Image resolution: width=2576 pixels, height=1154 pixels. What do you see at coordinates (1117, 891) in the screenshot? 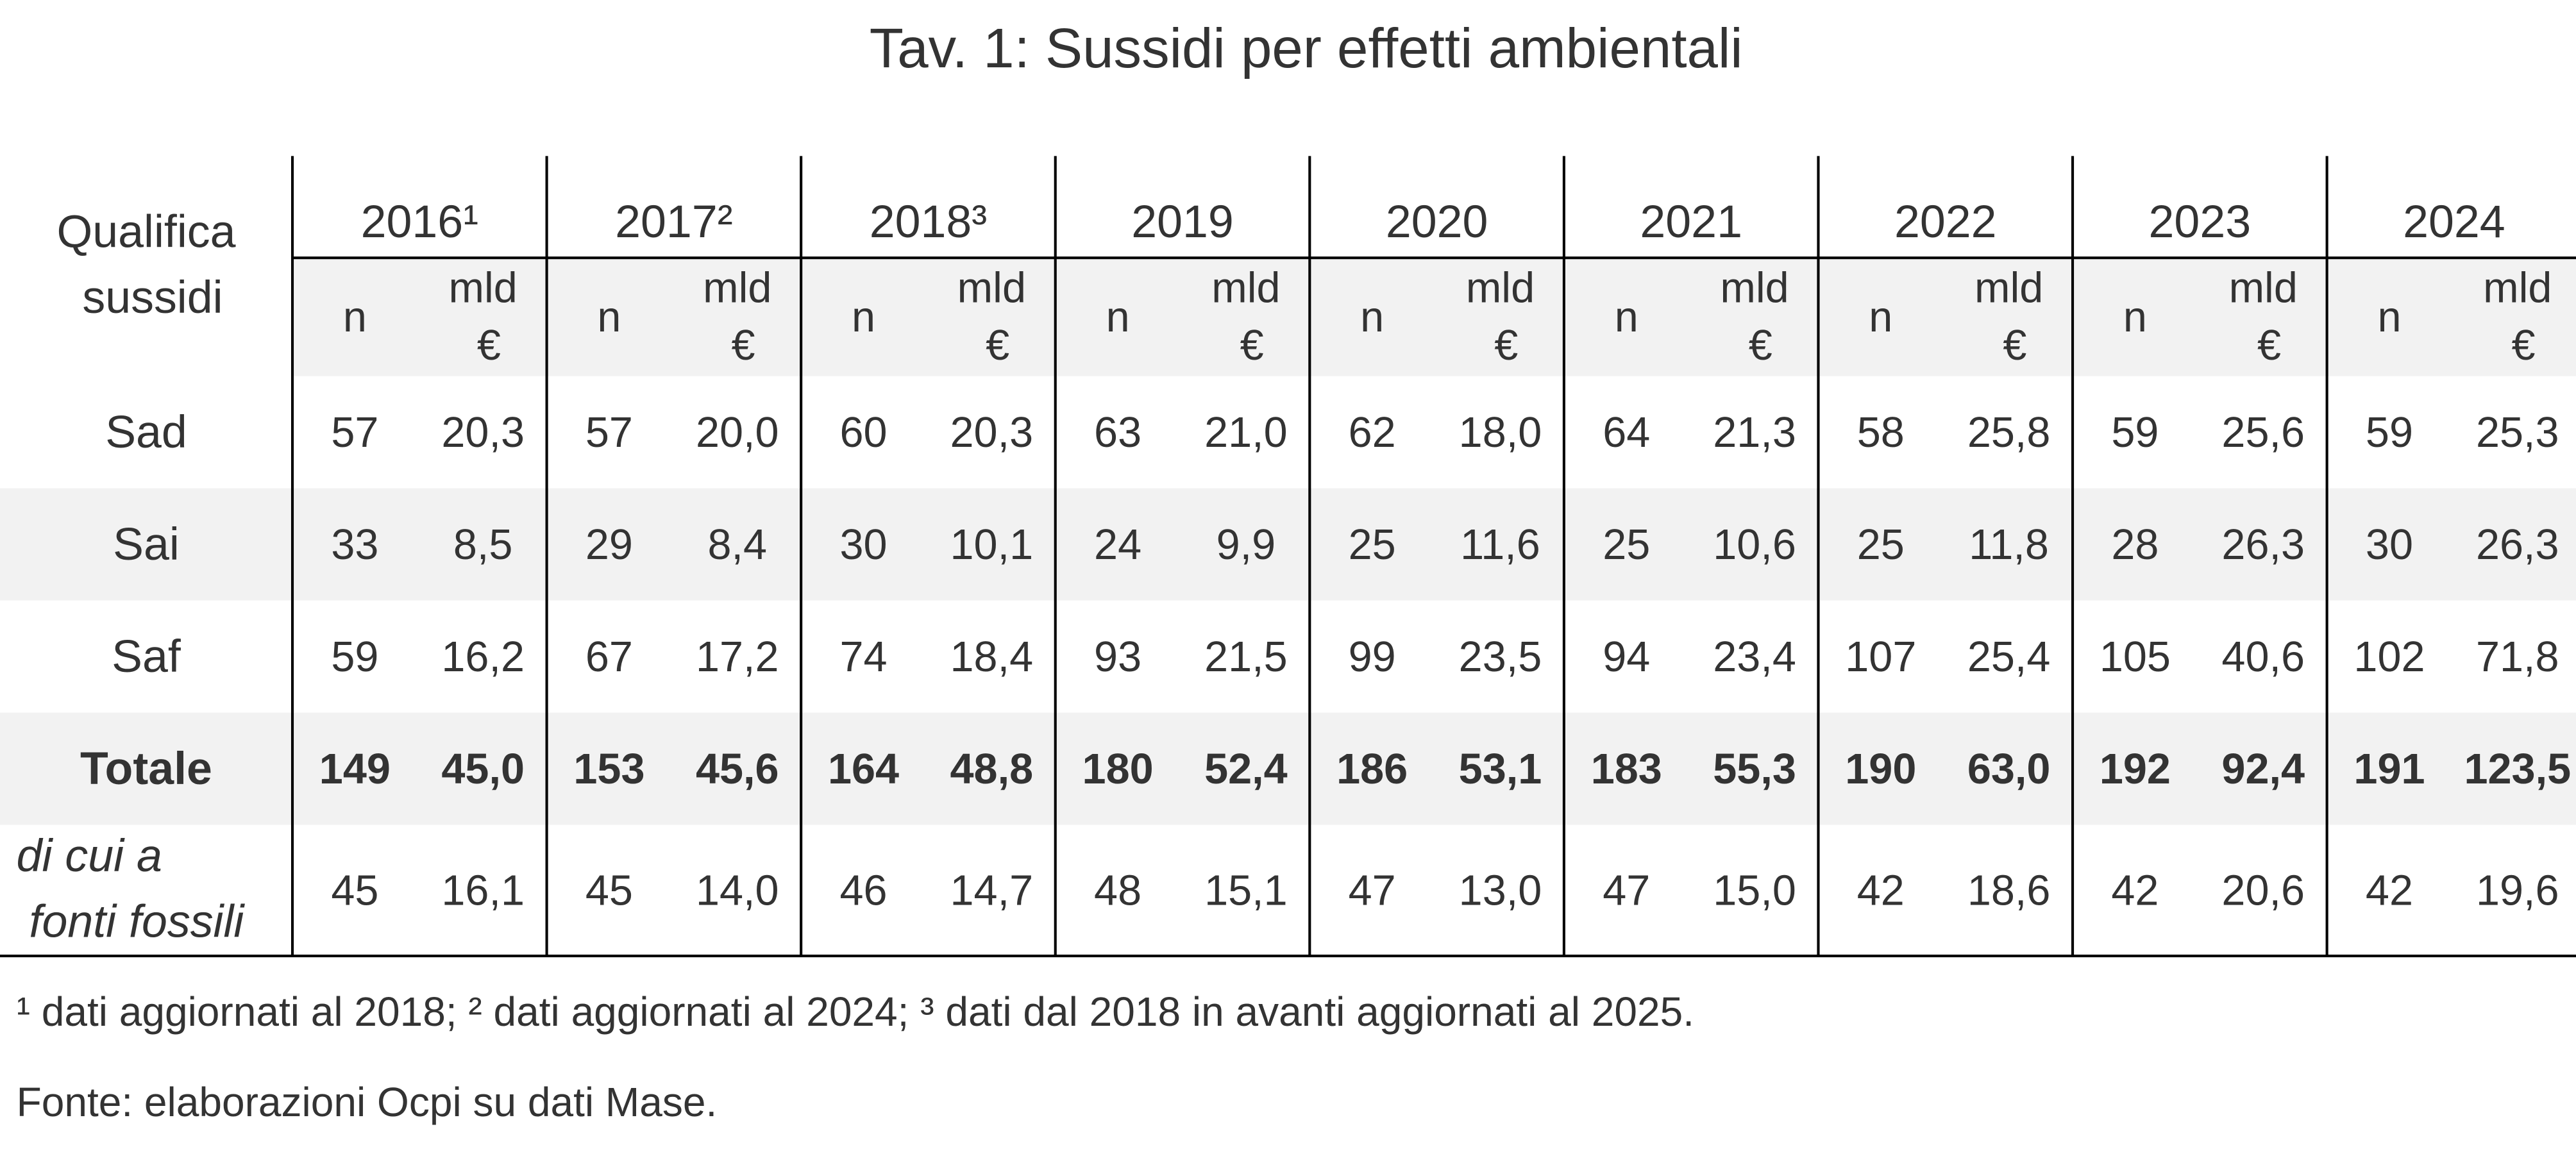
I see `cell: 48` at bounding box center [1117, 891].